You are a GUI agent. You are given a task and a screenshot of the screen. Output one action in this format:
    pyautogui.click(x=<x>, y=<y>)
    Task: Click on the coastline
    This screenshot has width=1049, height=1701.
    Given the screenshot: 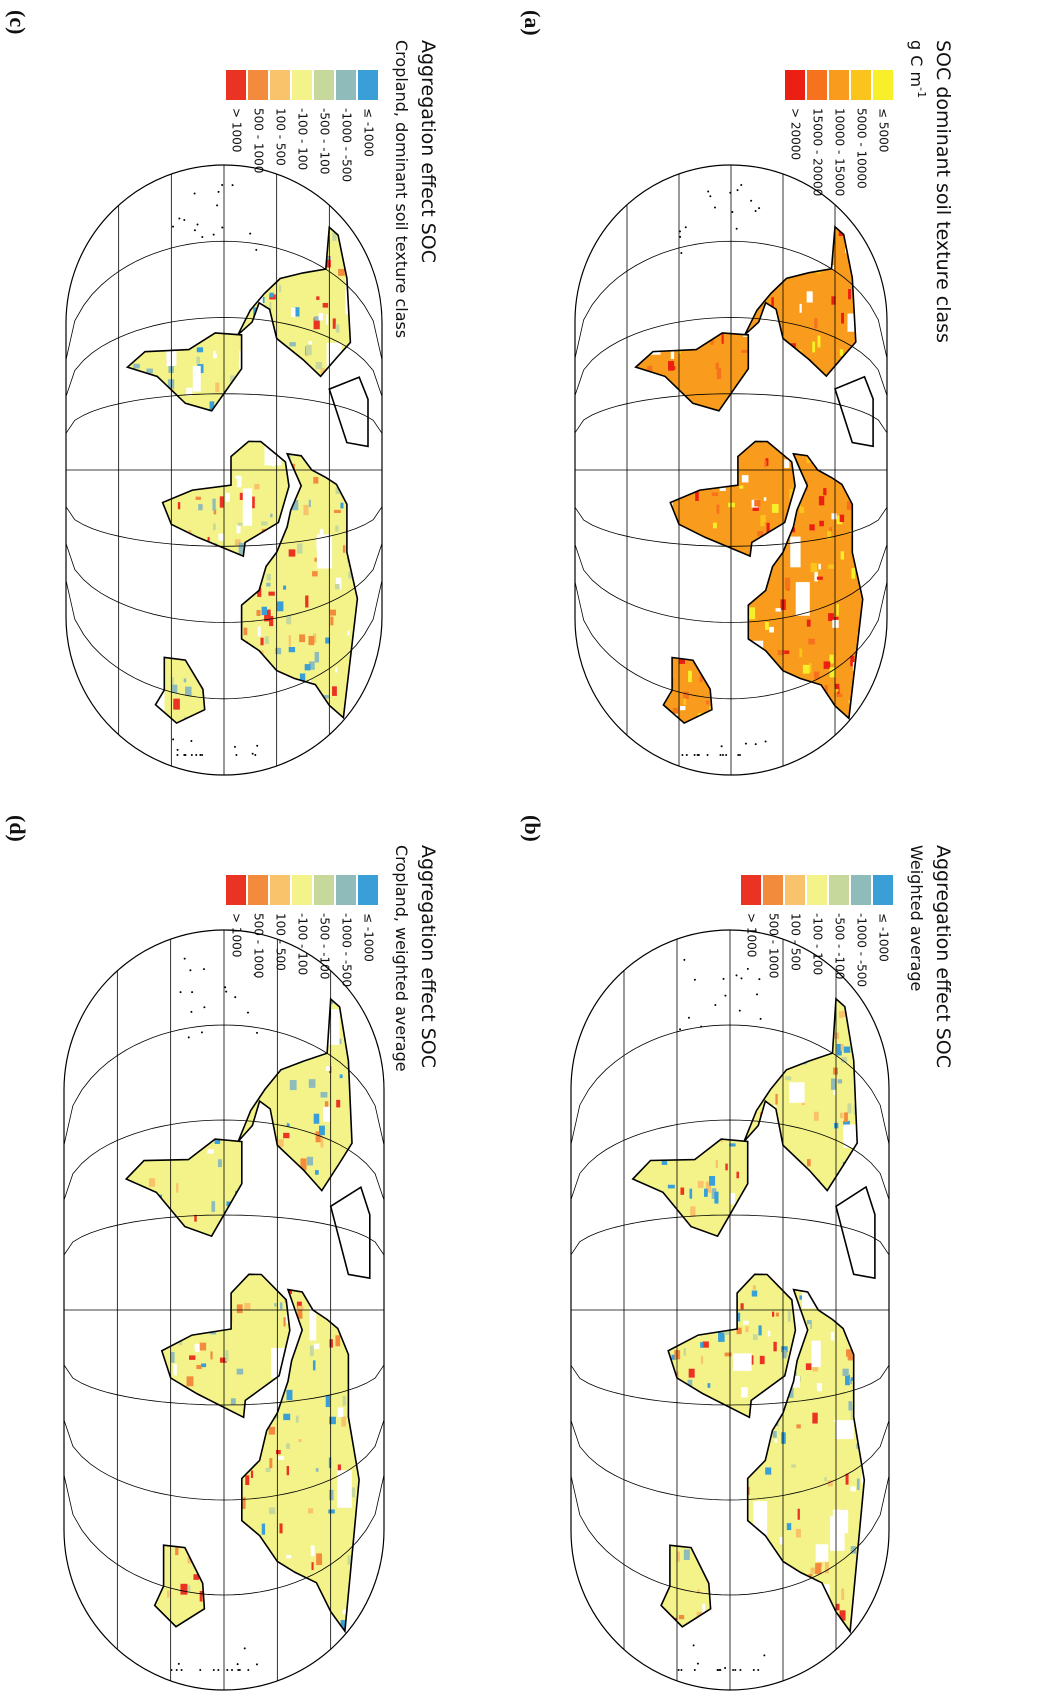 What is the action you would take?
    pyautogui.click(x=184, y=372)
    